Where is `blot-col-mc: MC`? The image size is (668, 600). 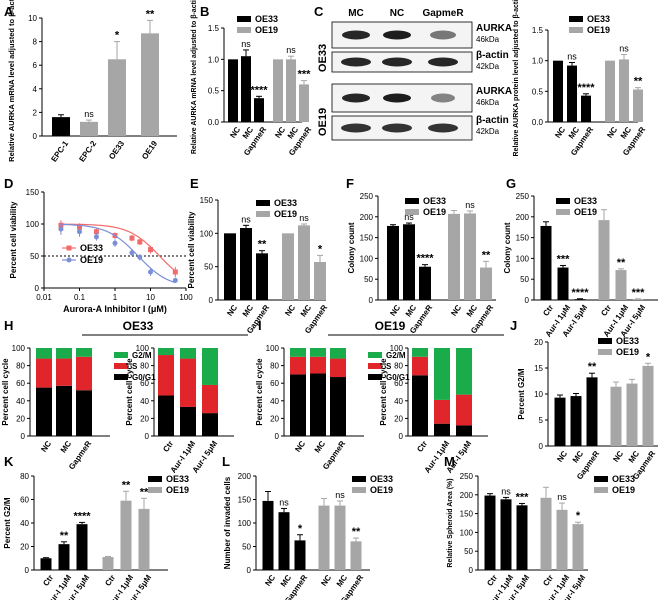 blot-col-mc: MC is located at coordinates (356, 13).